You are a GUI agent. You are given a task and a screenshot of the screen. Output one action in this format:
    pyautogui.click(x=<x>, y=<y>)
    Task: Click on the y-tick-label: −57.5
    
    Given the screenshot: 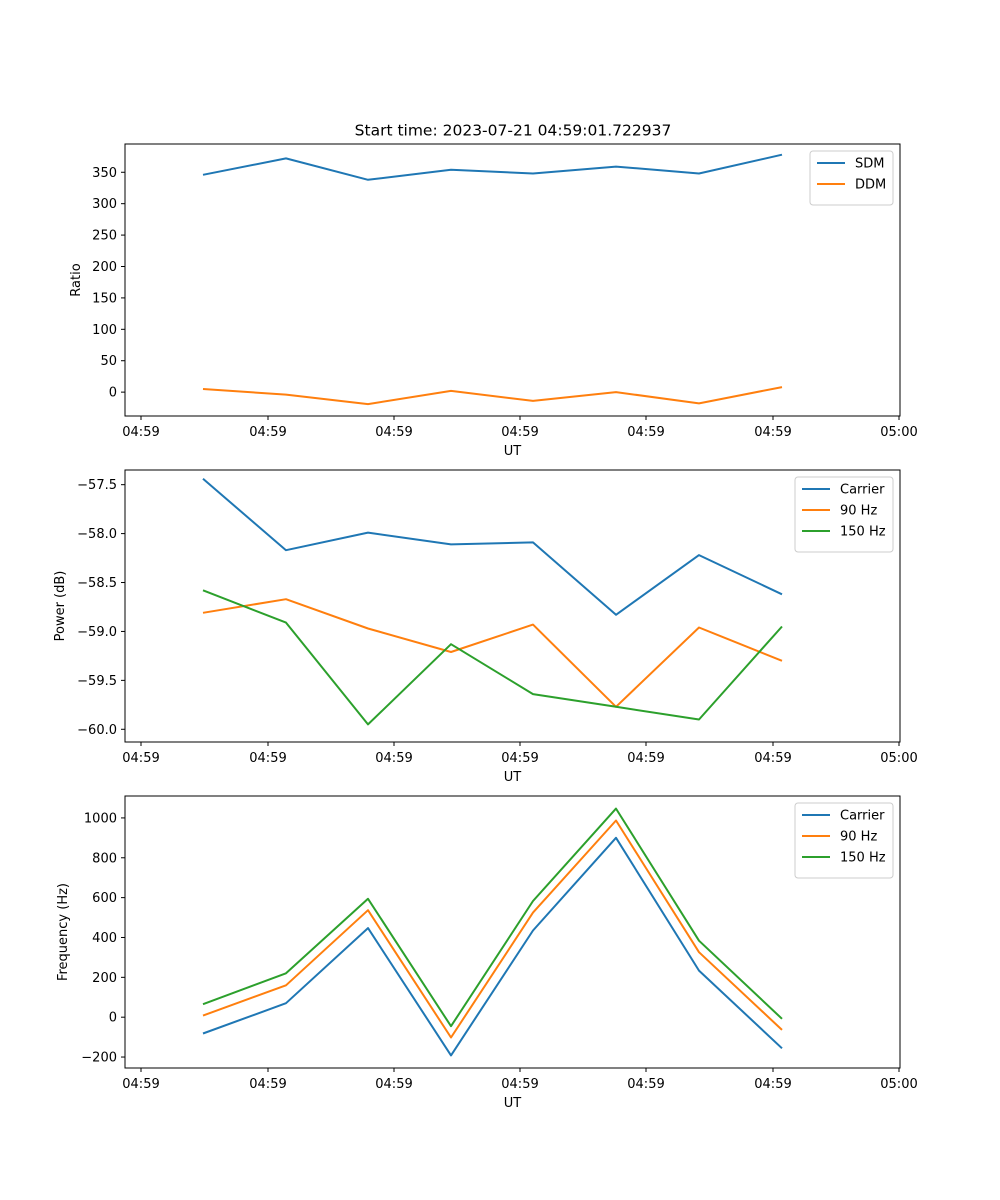 What is the action you would take?
    pyautogui.click(x=97, y=485)
    